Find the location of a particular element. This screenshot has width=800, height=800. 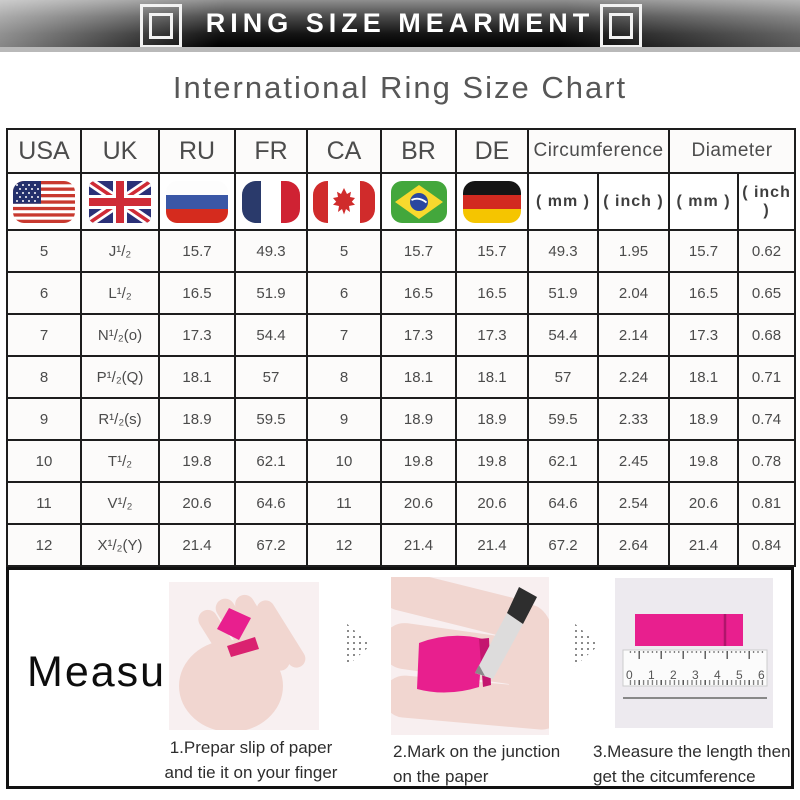

hand-with-paper-strip-icon is located at coordinates (244, 656).